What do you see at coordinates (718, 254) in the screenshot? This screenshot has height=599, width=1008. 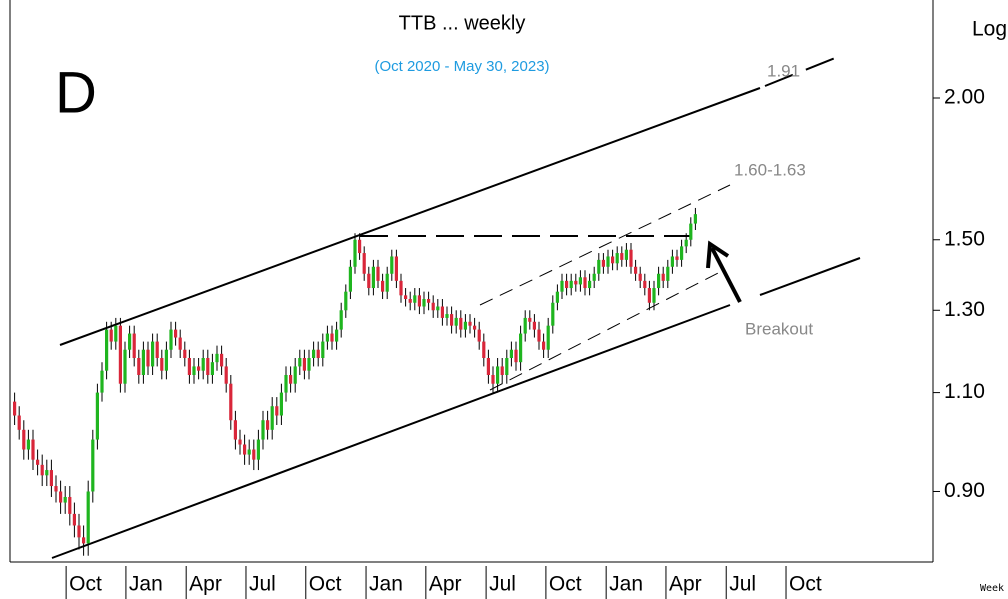 I see `arrow-head` at bounding box center [718, 254].